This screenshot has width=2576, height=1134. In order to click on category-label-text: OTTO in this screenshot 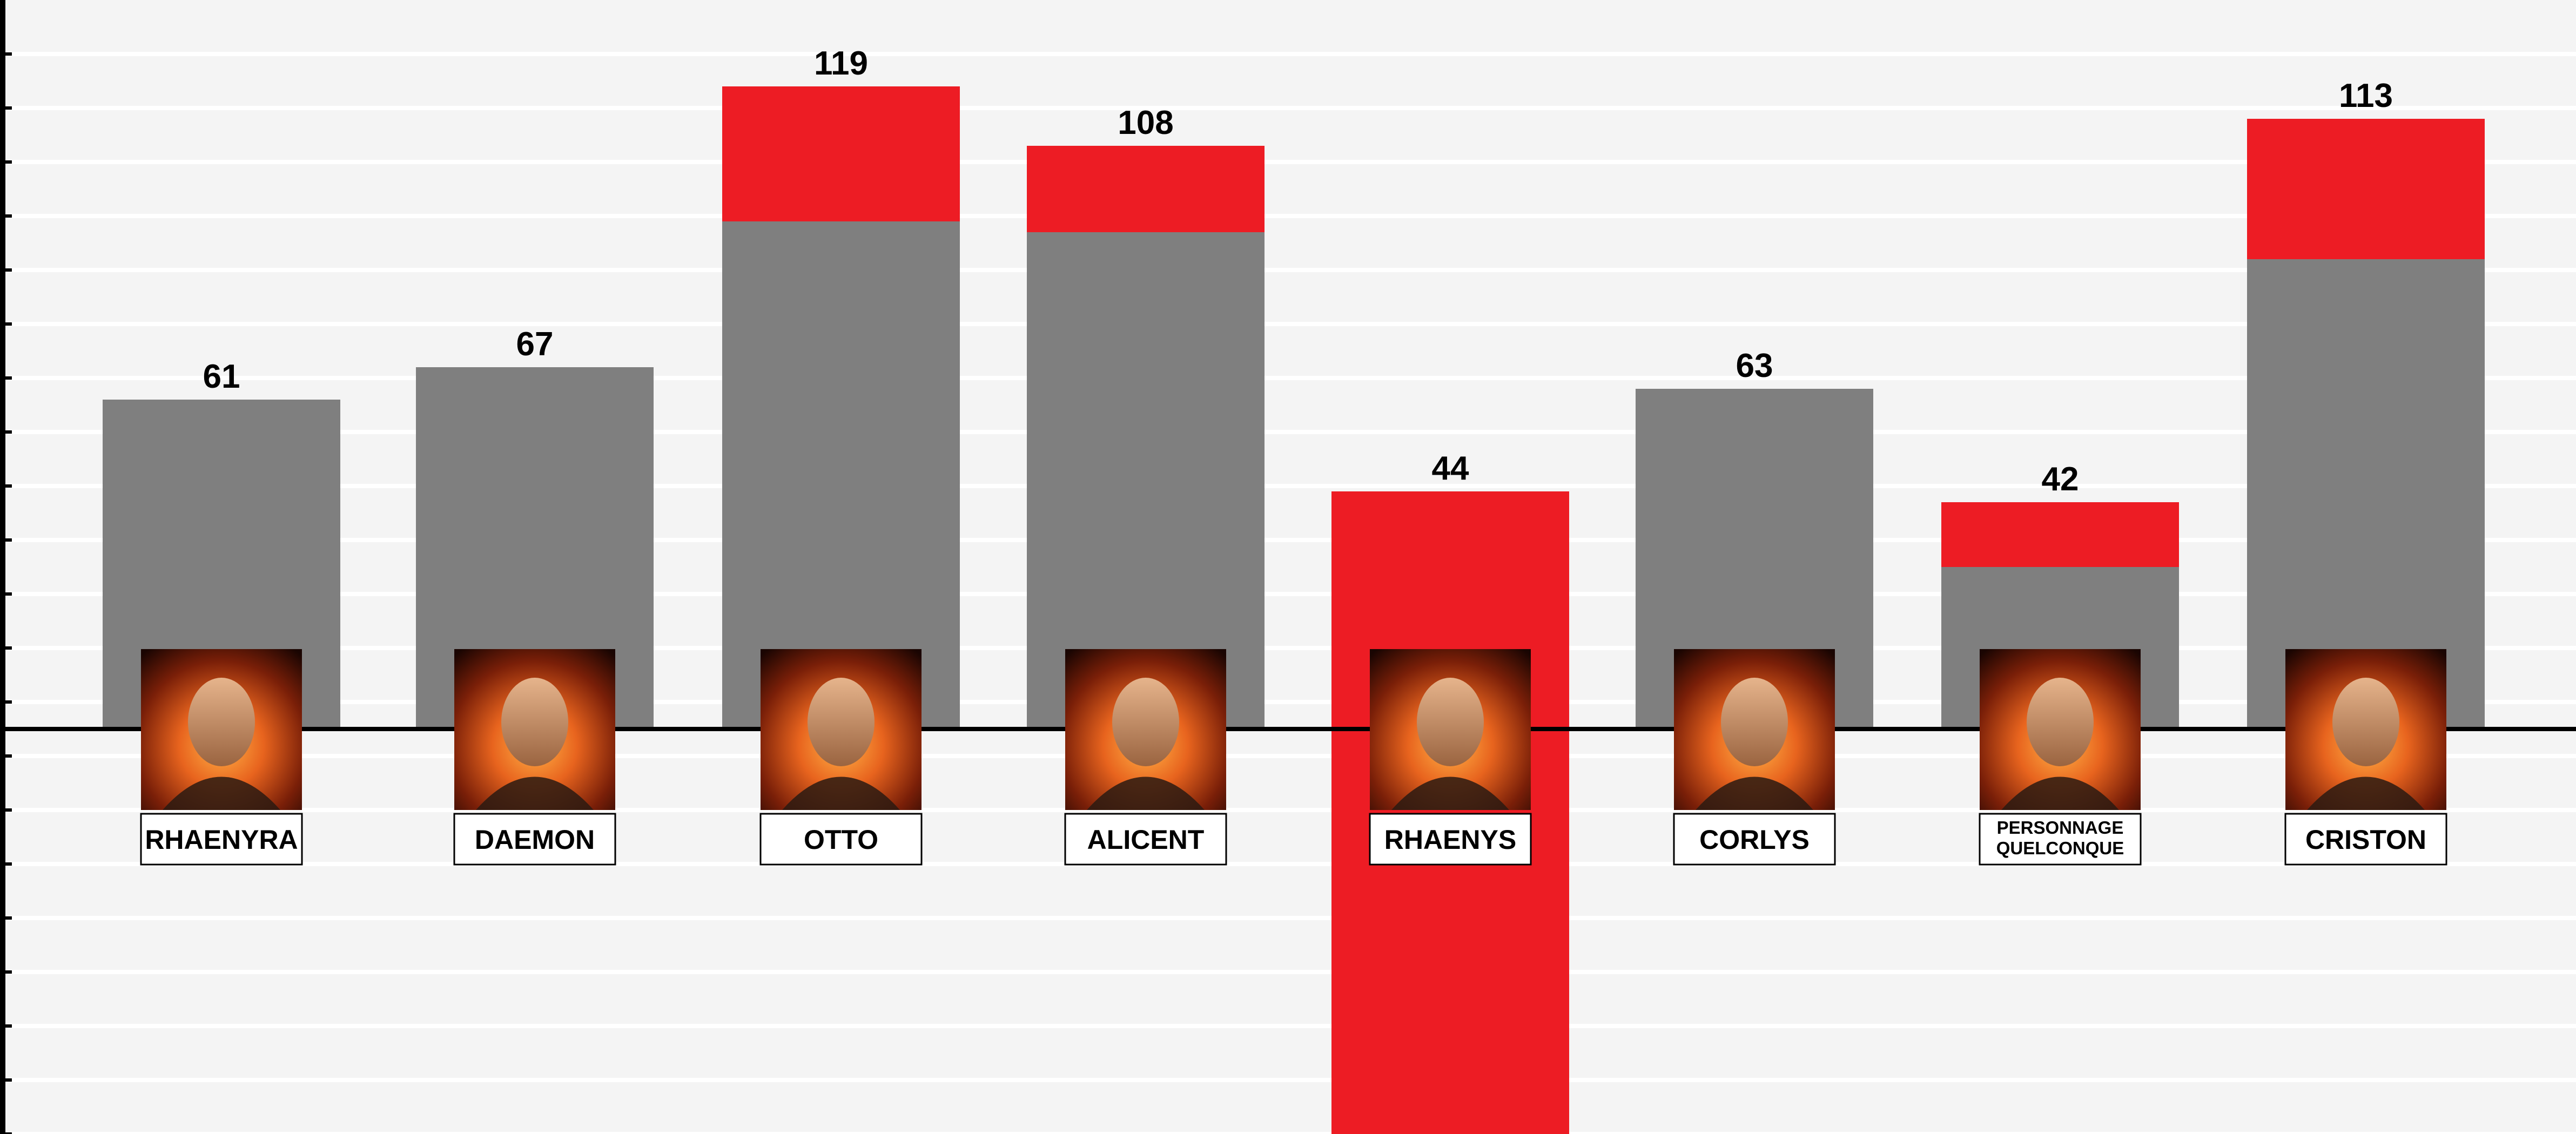, I will do `click(841, 840)`.